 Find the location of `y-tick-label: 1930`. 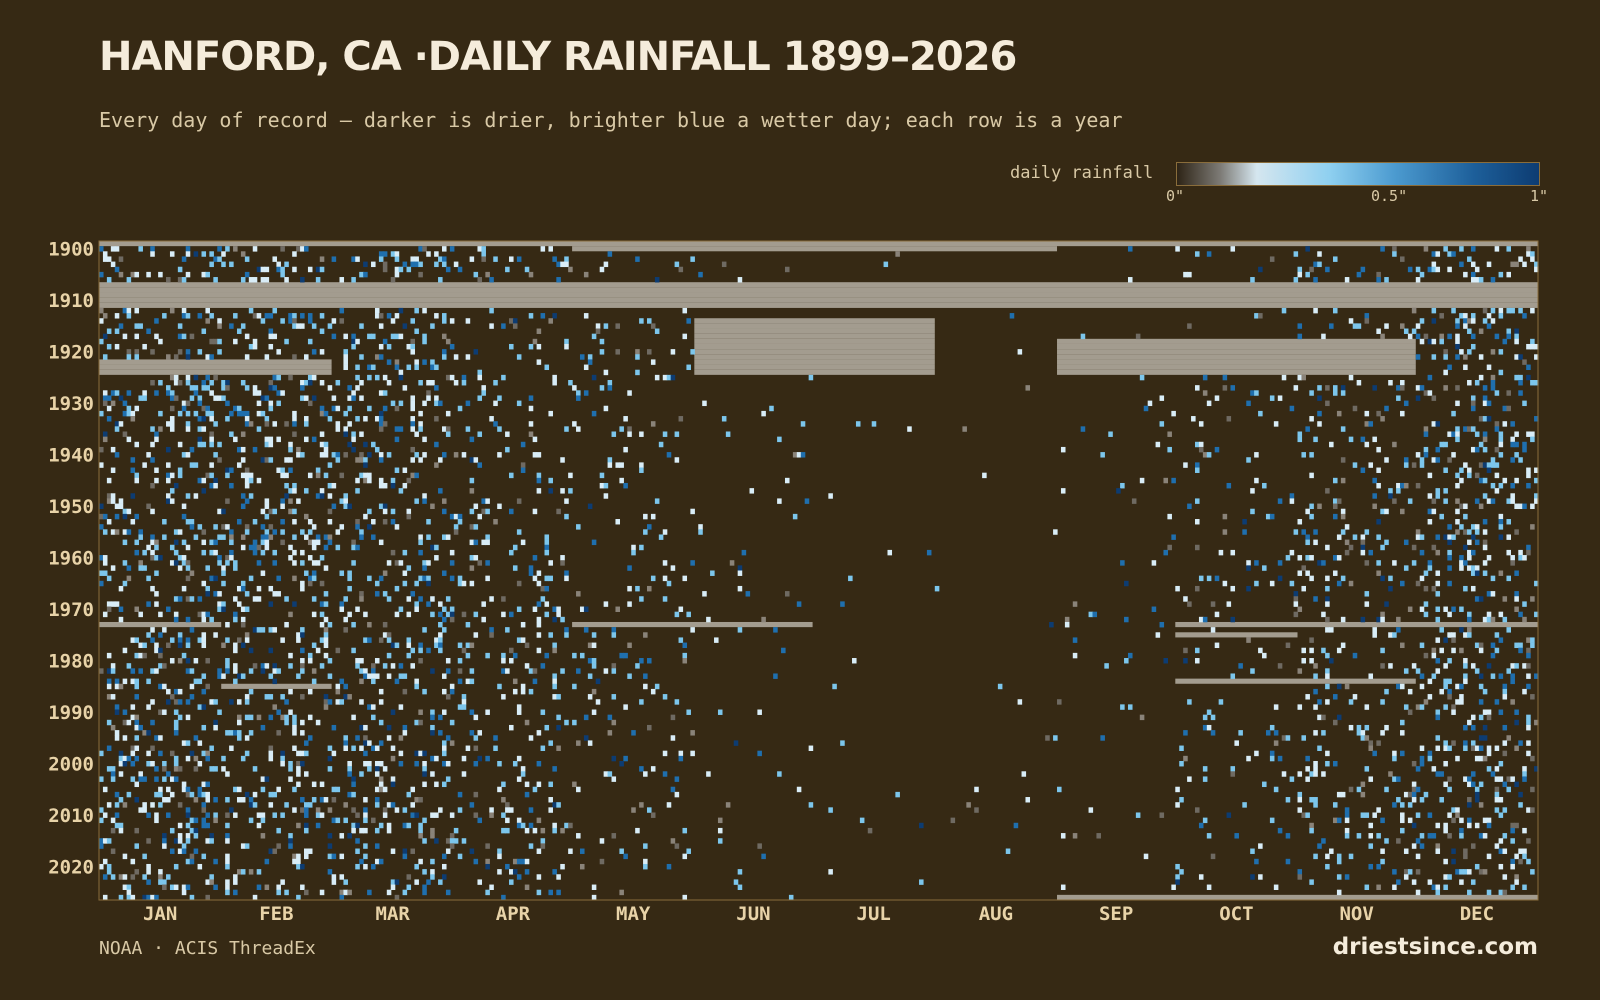

y-tick-label: 1930 is located at coordinates (71, 404).